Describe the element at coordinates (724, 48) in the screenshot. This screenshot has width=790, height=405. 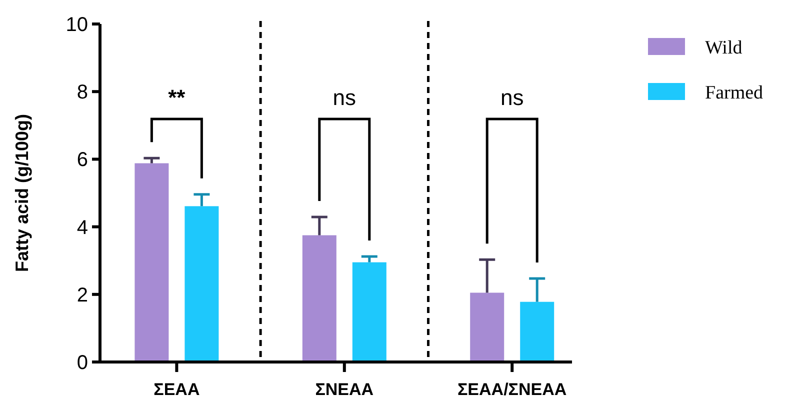
I see `legend-label: Wild` at that location.